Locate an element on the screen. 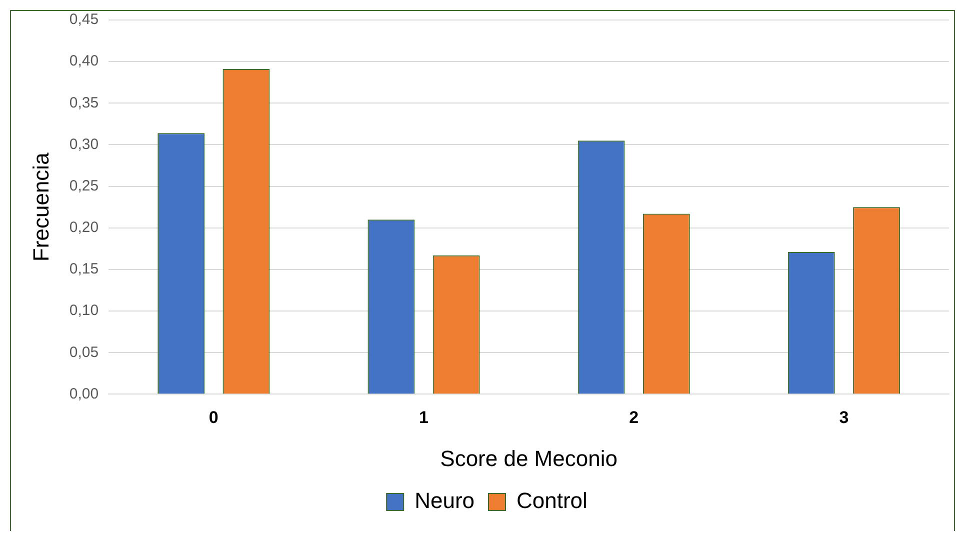 Image resolution: width=957 pixels, height=533 pixels. y-tick-label: 0,30 is located at coordinates (84, 144).